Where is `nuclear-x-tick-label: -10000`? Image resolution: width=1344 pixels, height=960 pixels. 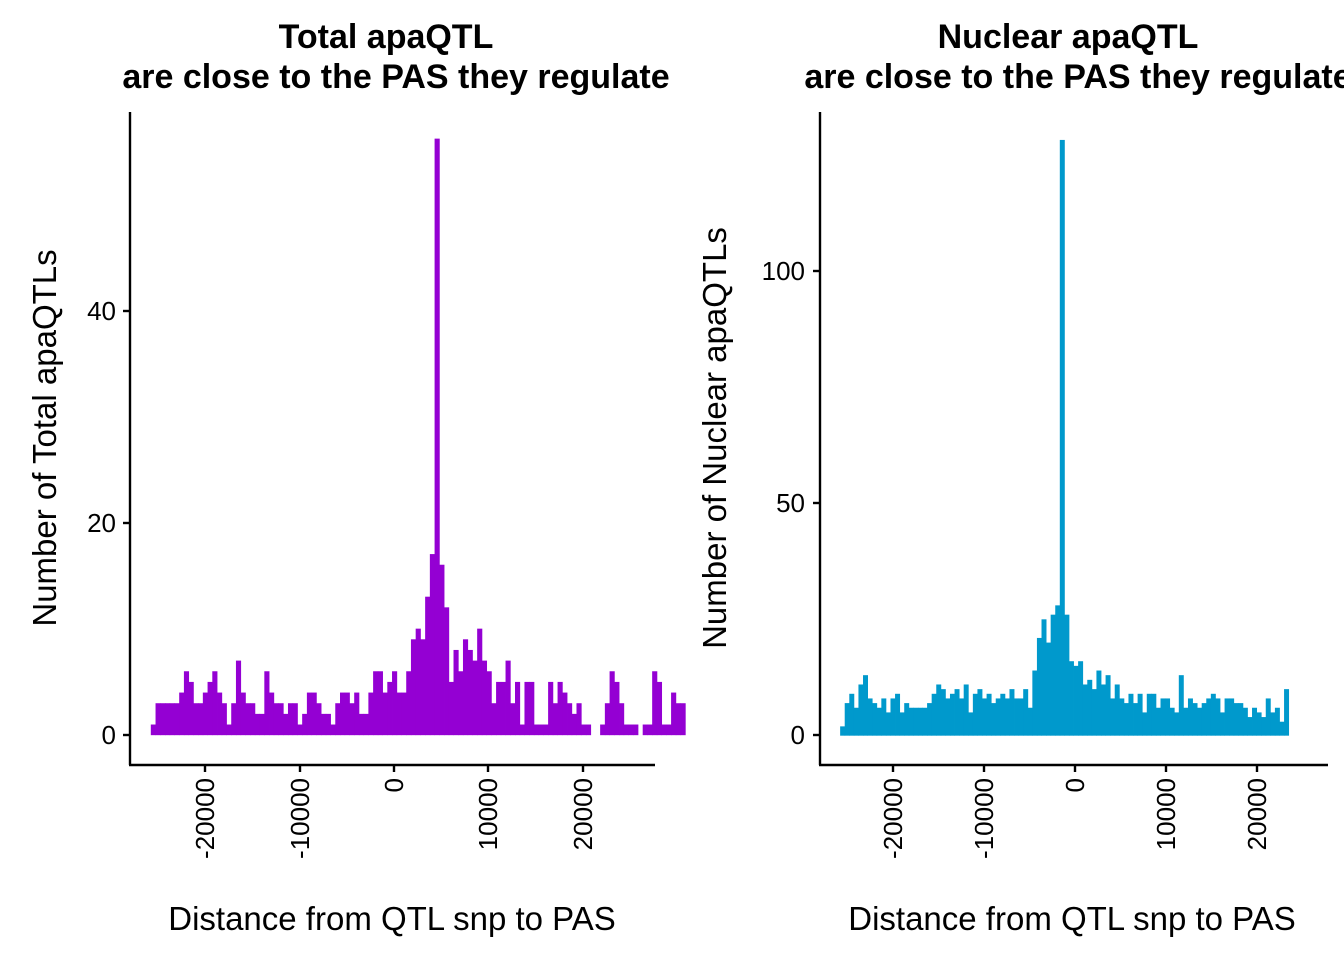 nuclear-x-tick-label: -10000 is located at coordinates (984, 818).